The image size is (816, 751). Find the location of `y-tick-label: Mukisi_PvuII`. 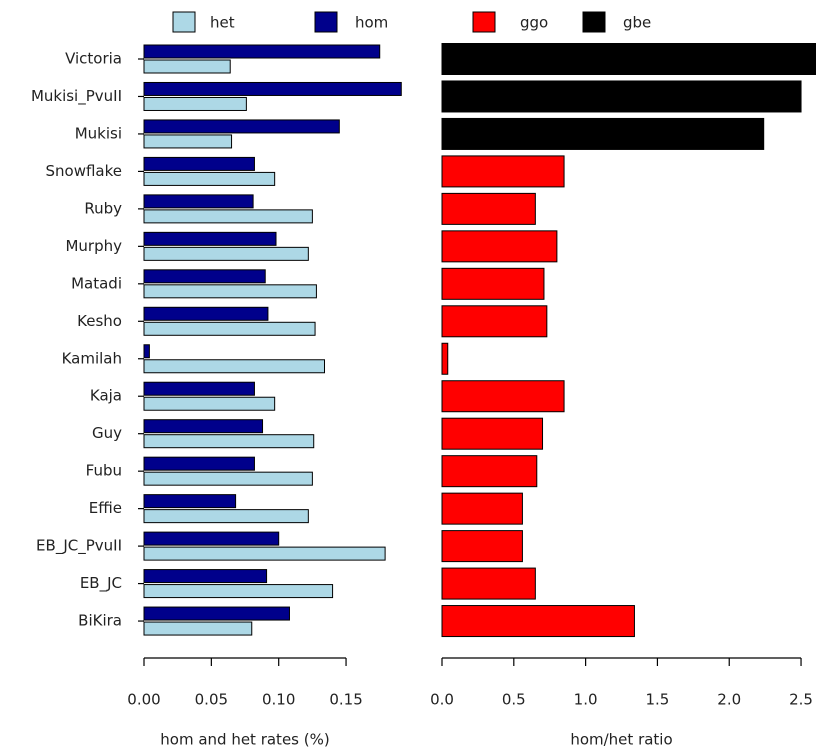

y-tick-label: Mukisi_PvuII is located at coordinates (76, 96).